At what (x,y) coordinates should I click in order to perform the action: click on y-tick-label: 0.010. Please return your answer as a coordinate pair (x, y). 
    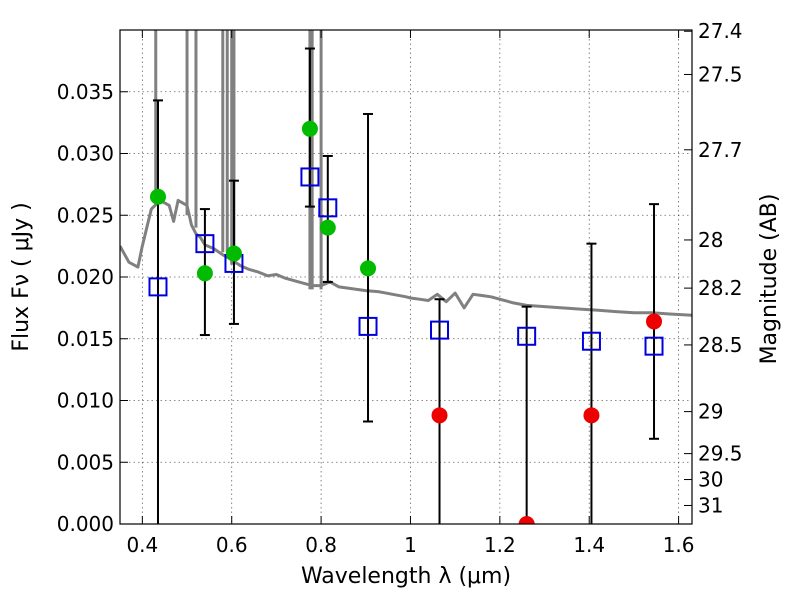
    Looking at the image, I should click on (85, 401).